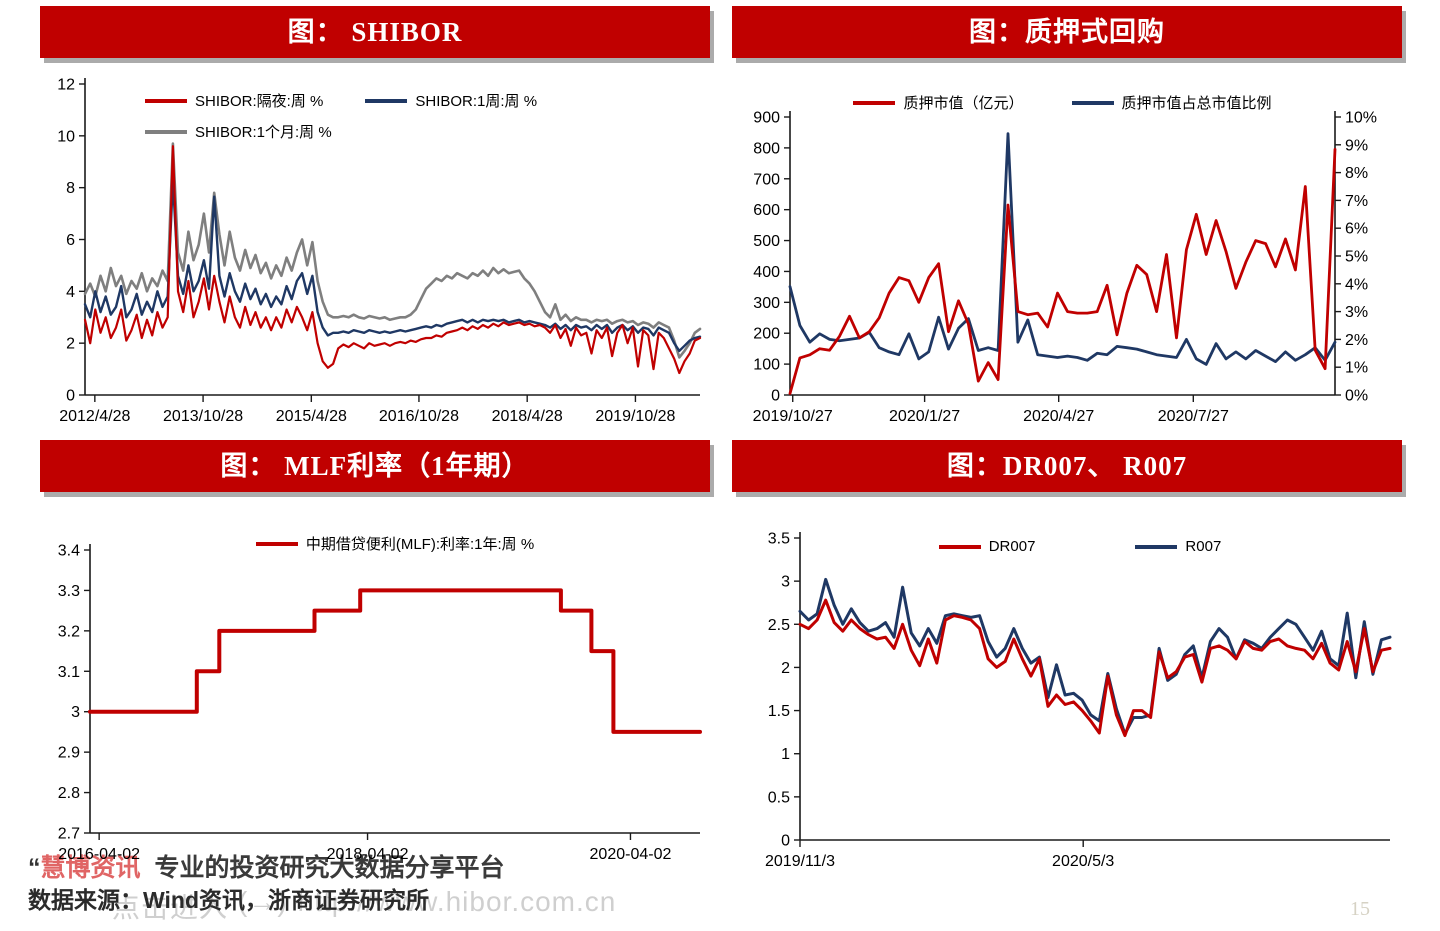 This screenshot has width=1440, height=931. Describe the element at coordinates (70, 240) in the screenshot. I see `svg-text: 6` at that location.